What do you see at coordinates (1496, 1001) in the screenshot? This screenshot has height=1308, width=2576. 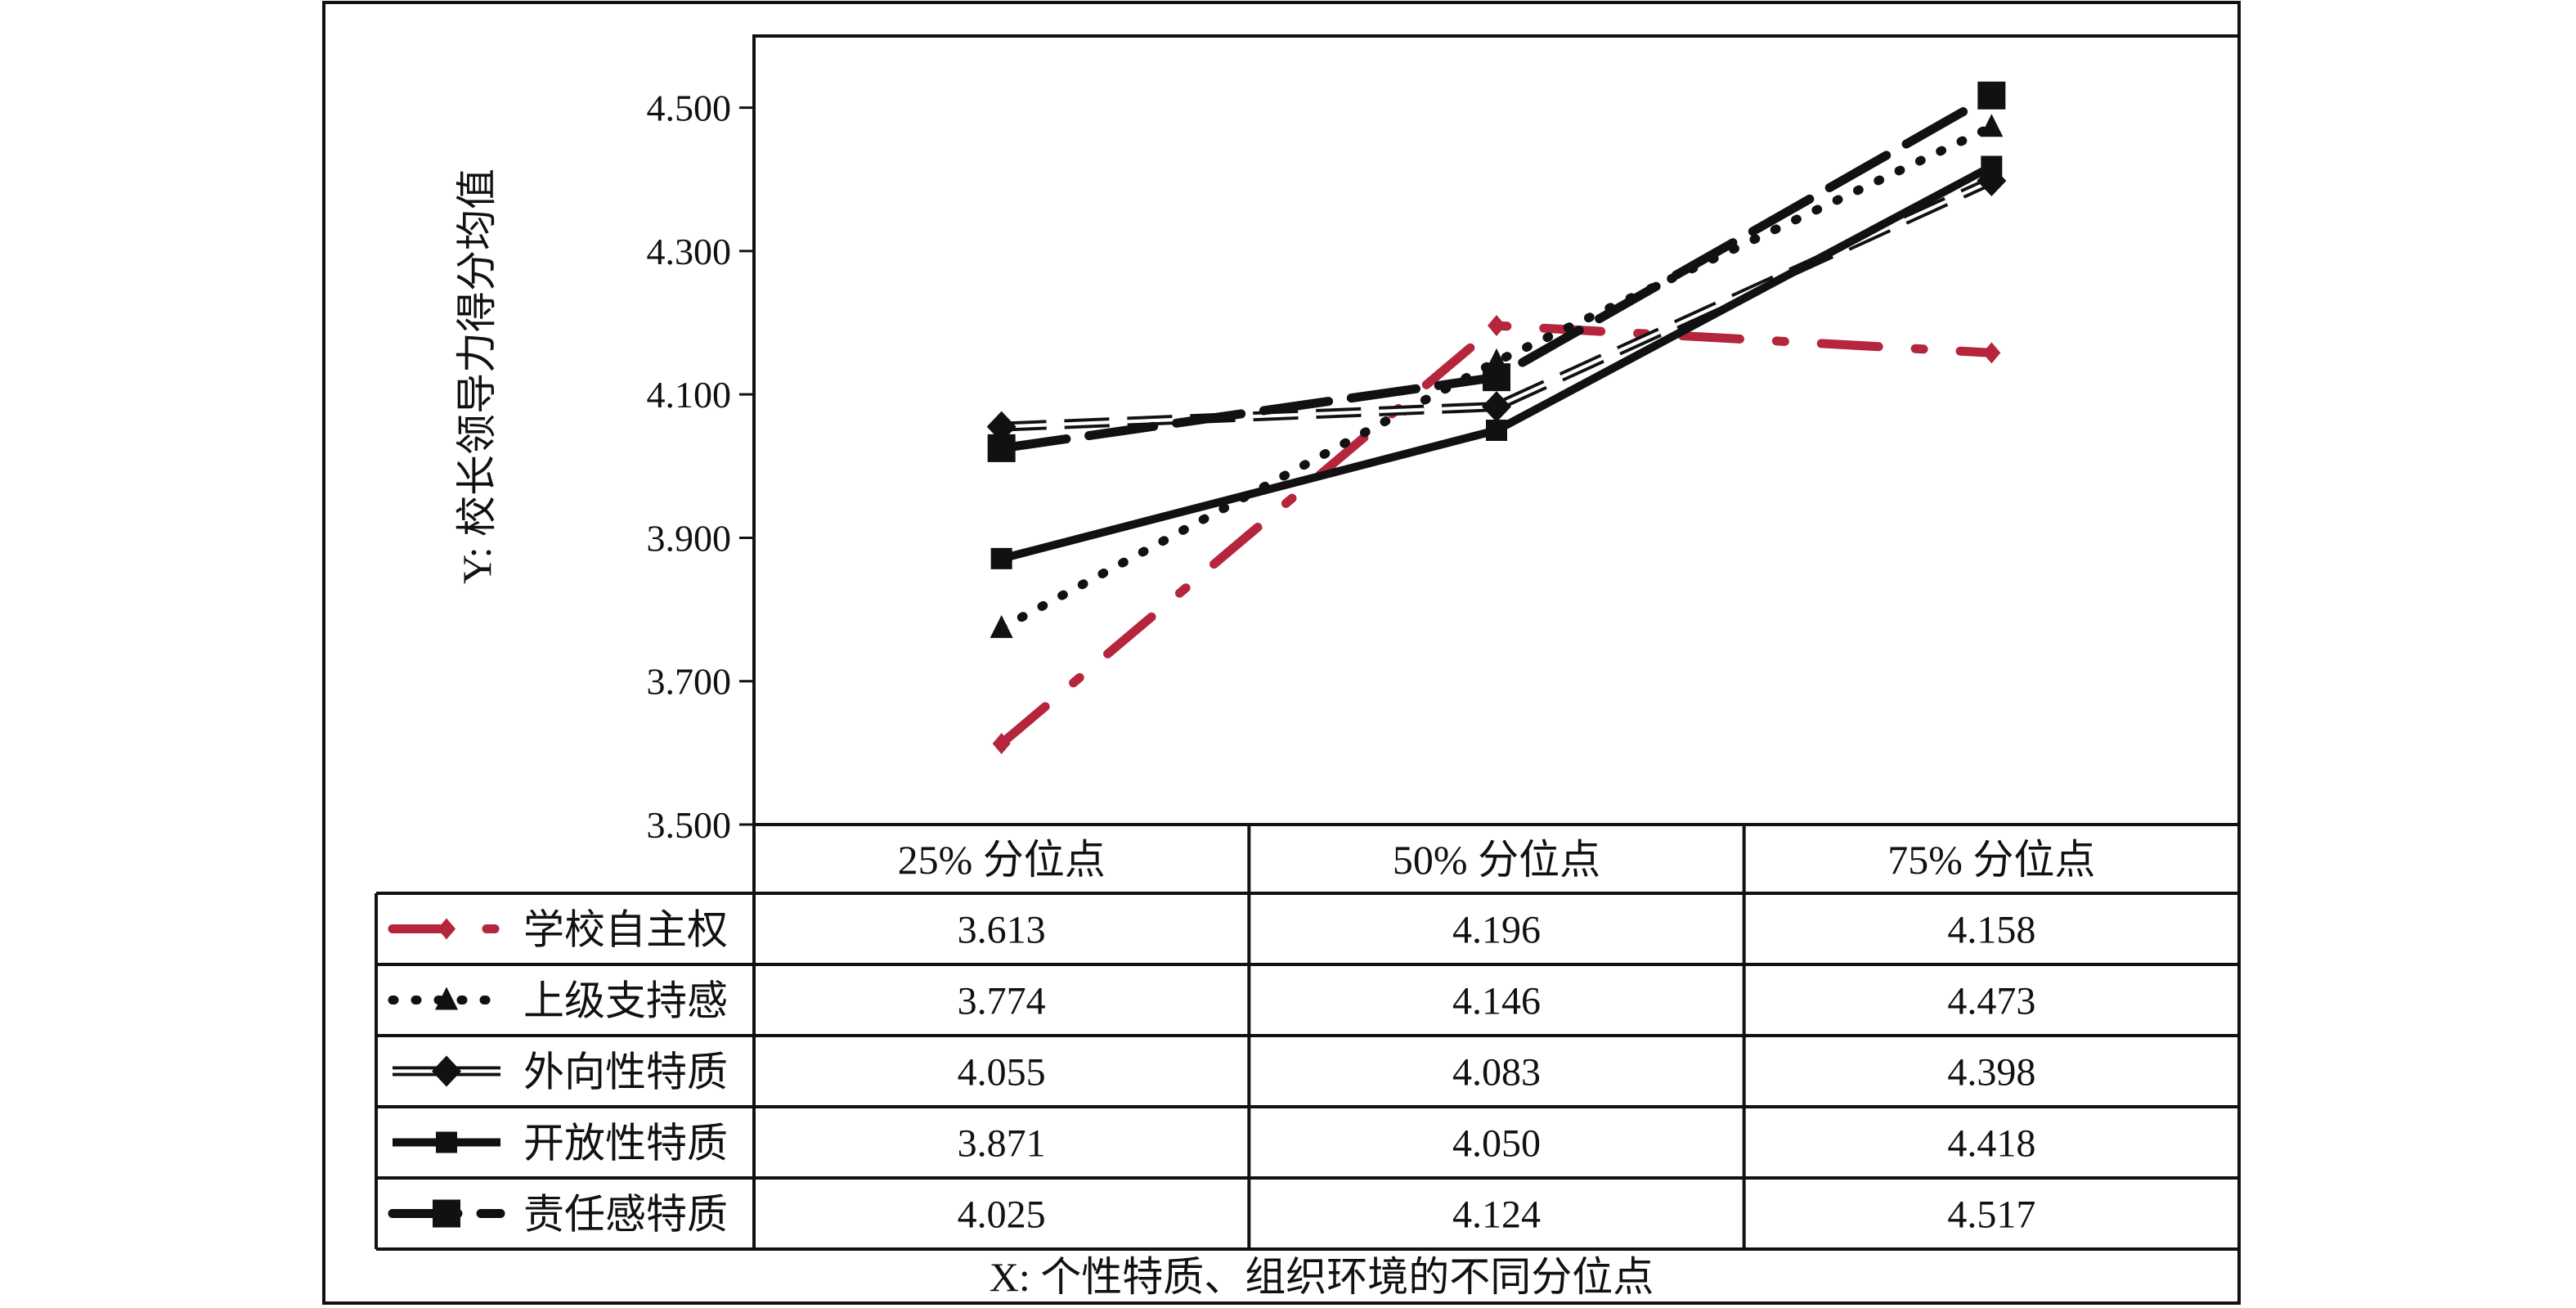 I see `table-cell-value: 4.146` at bounding box center [1496, 1001].